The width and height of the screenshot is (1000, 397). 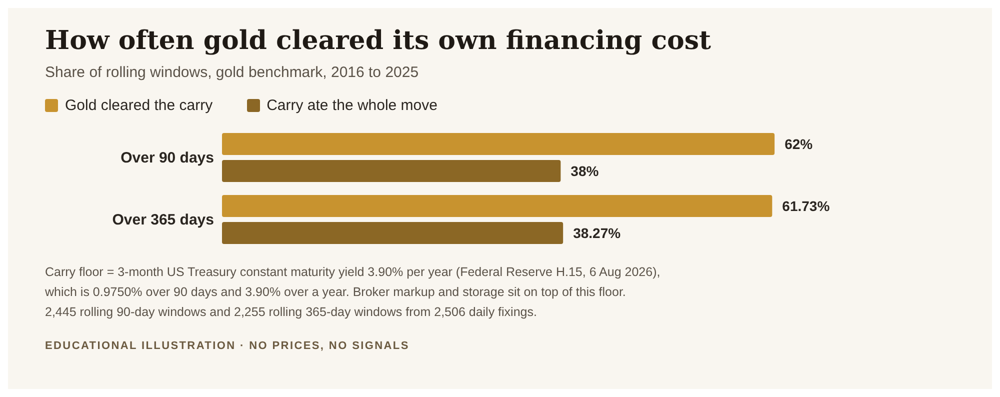 I want to click on data-label: 38%, so click(x=585, y=171).